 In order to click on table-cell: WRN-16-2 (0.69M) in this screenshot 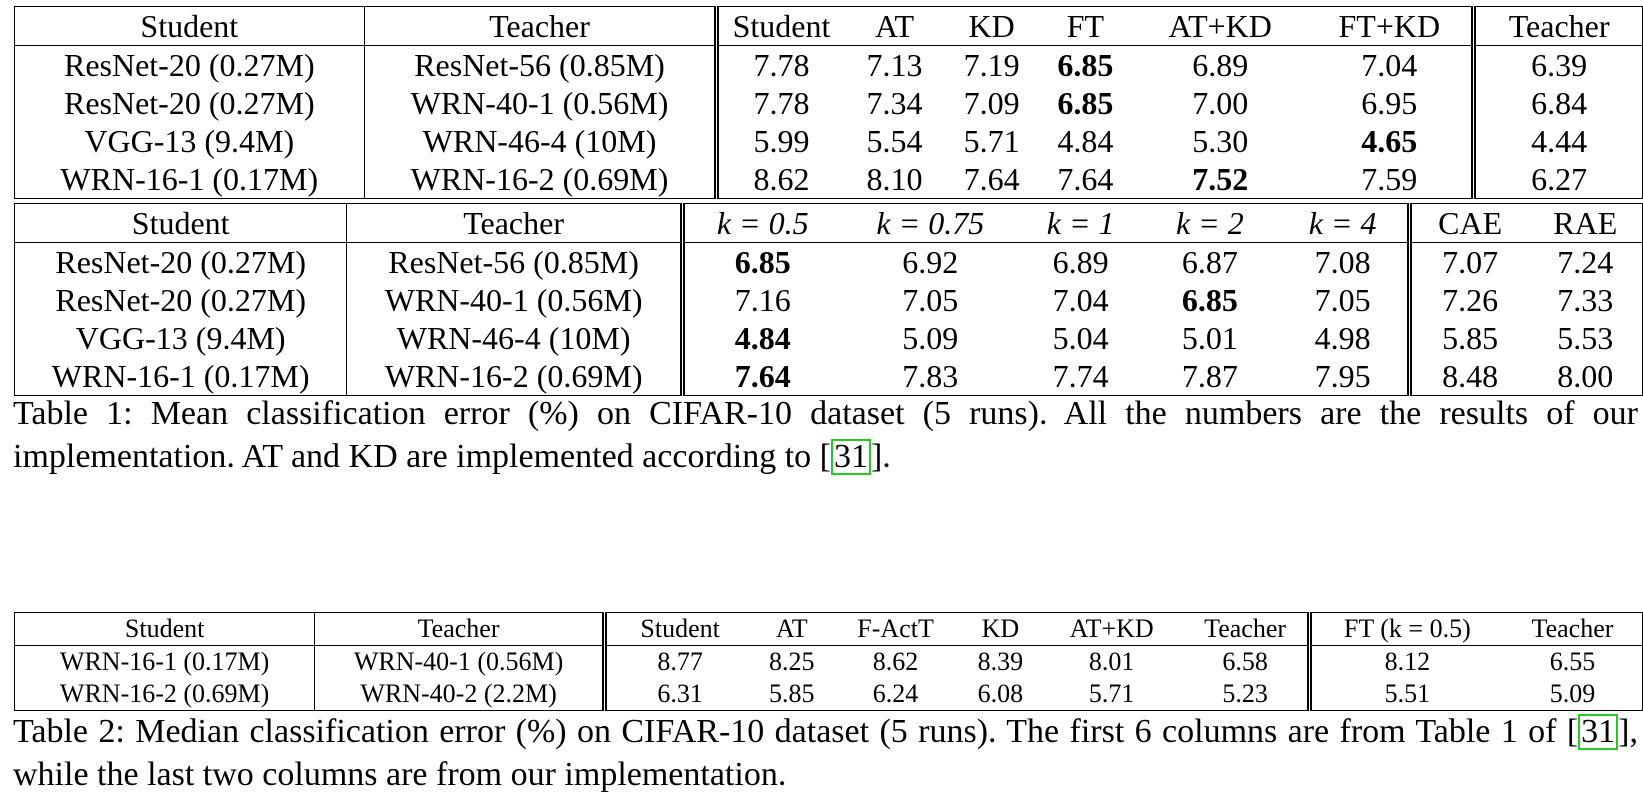, I will do `click(164, 693)`.